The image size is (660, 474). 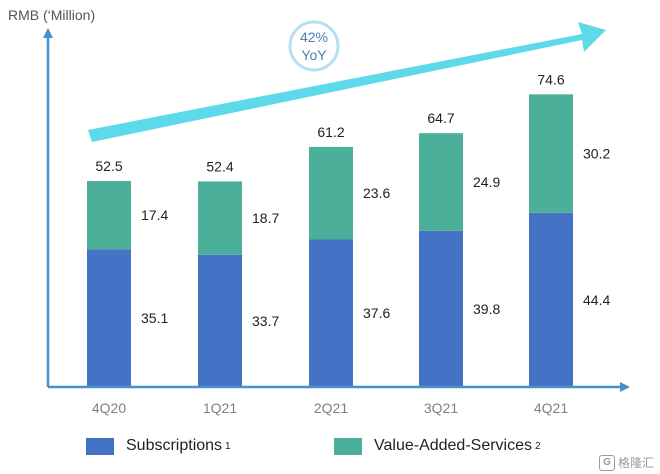 What do you see at coordinates (154, 215) in the screenshot?
I see `value-label-value-added-services-4q20: 17.4` at bounding box center [154, 215].